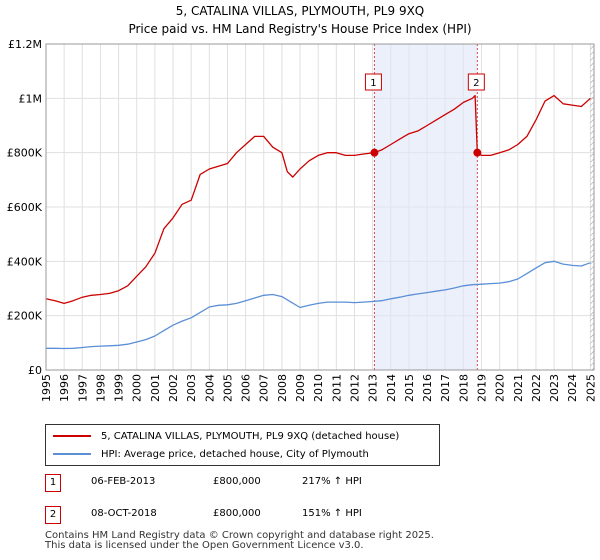 The image size is (600, 560). I want to click on x-tick-label: 2003, so click(191, 388).